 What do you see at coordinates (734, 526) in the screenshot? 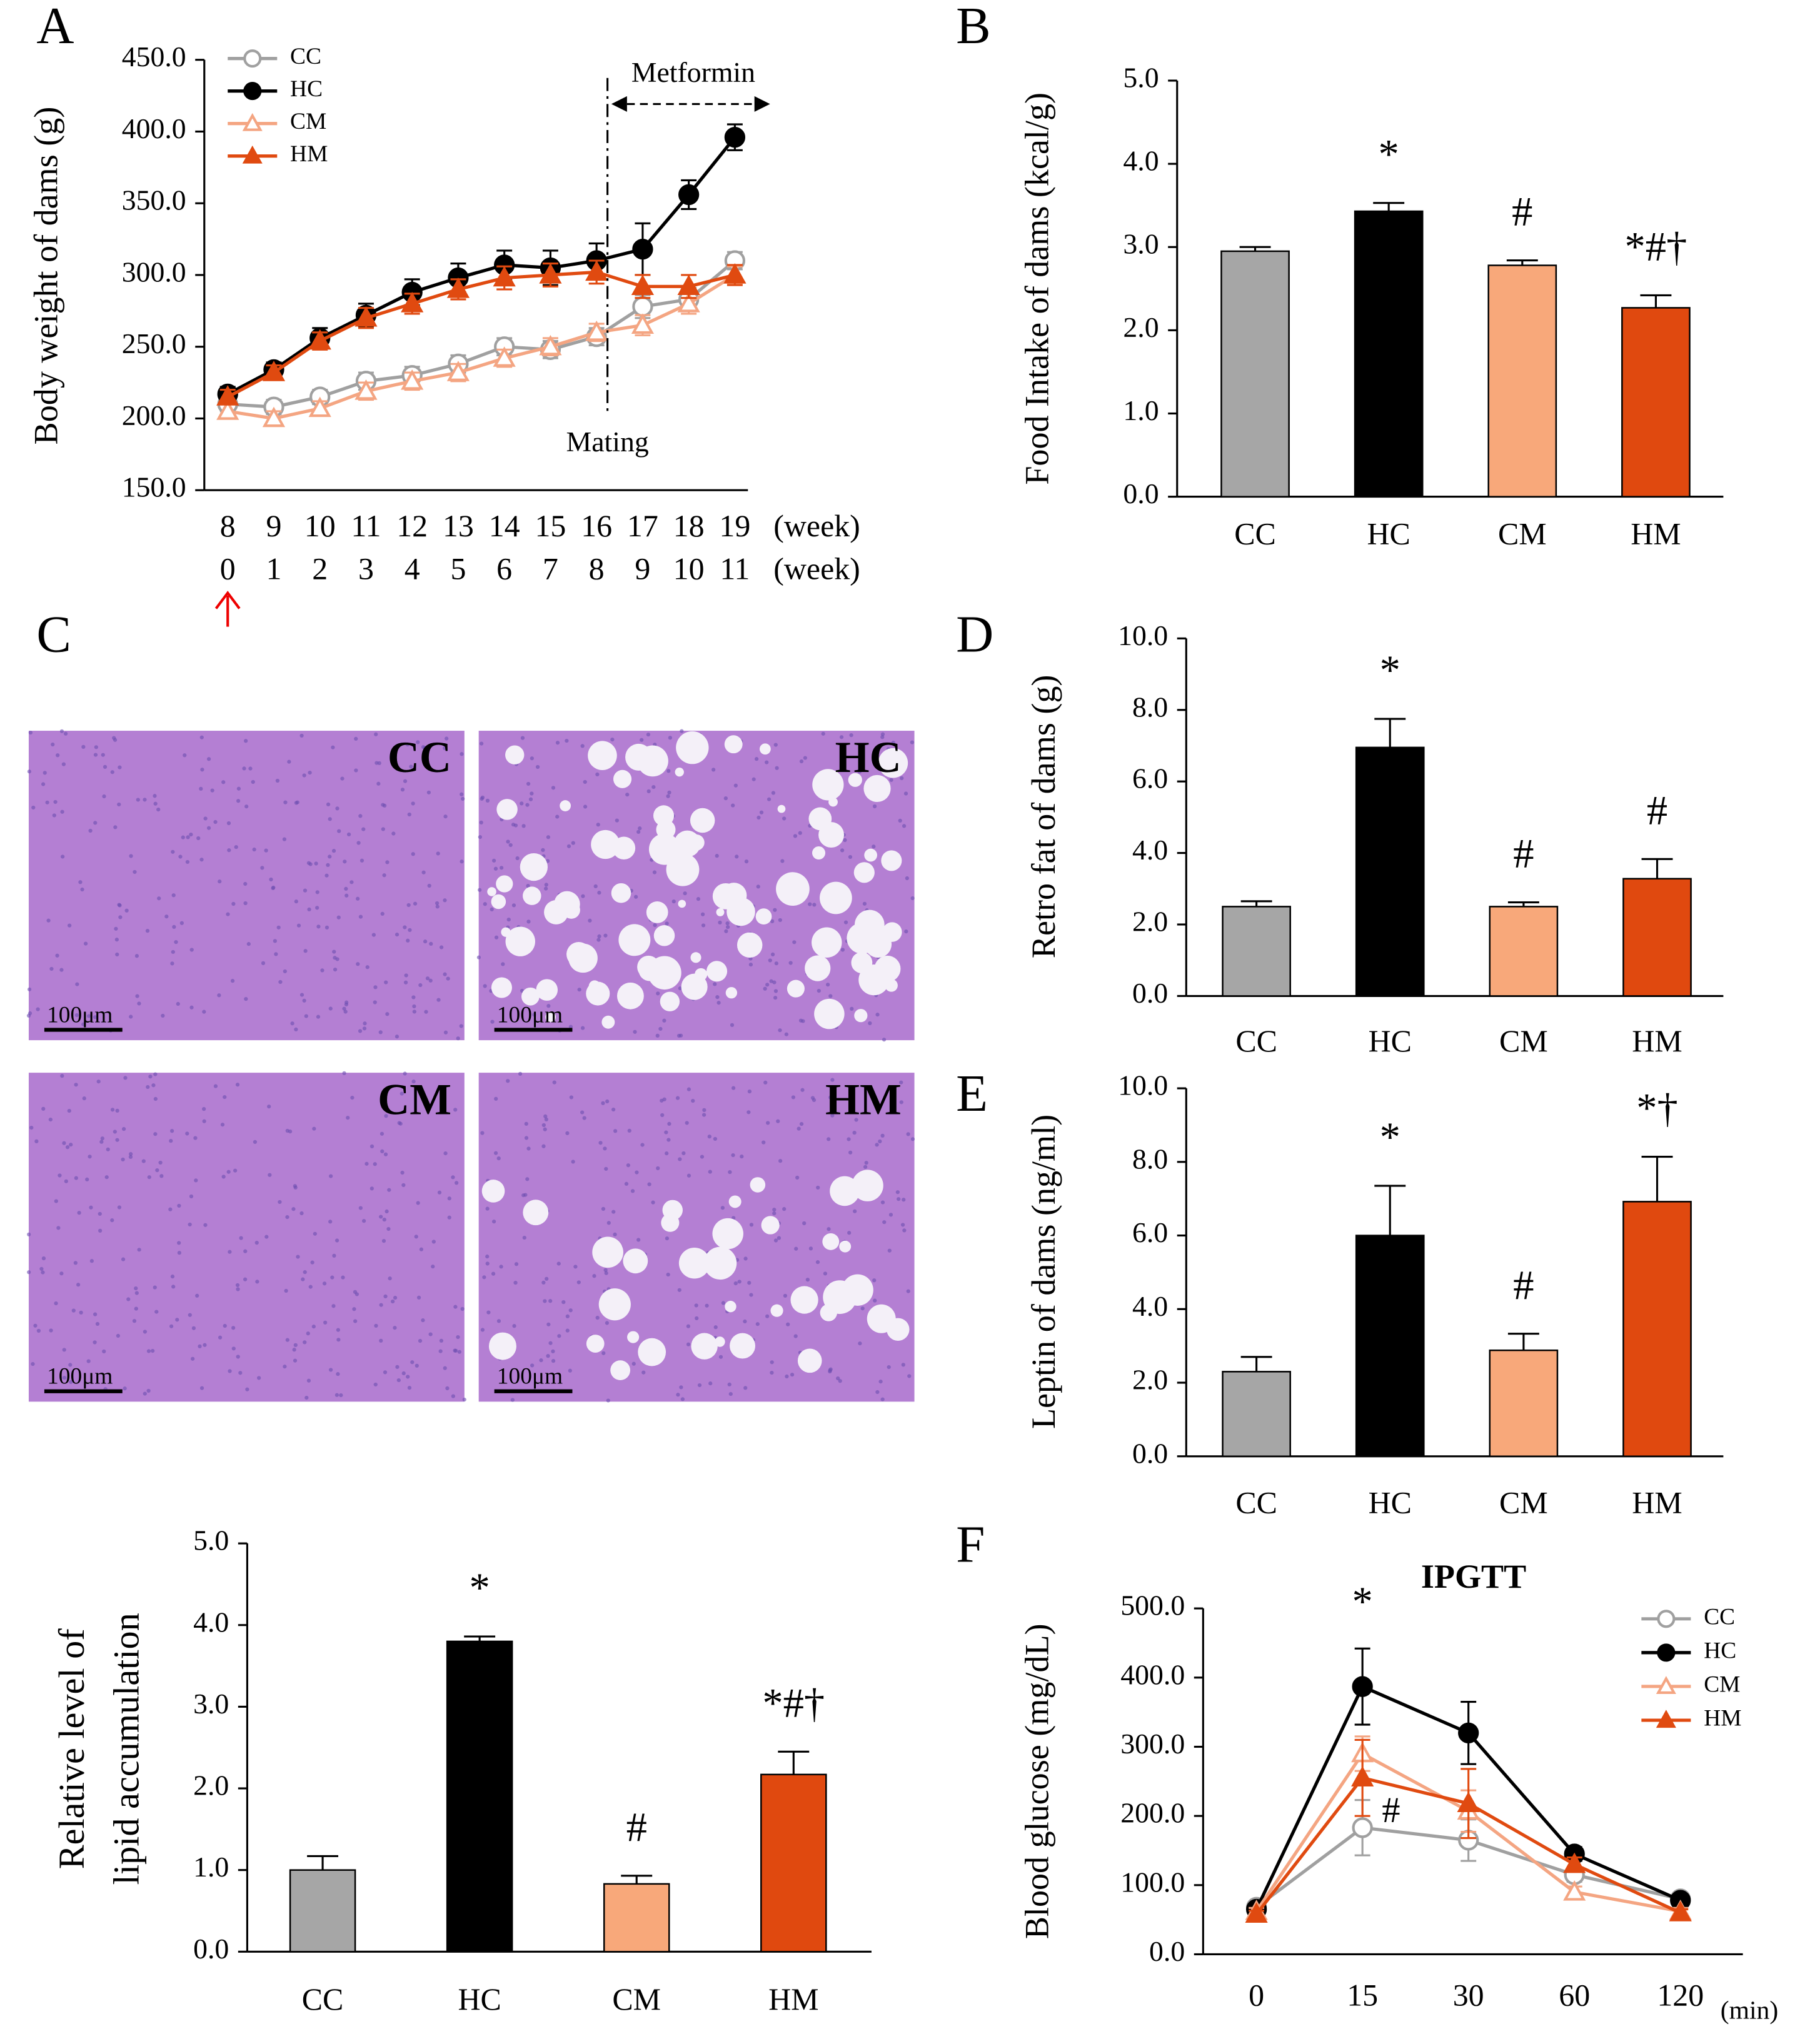
I see `x-tick-label: 19` at bounding box center [734, 526].